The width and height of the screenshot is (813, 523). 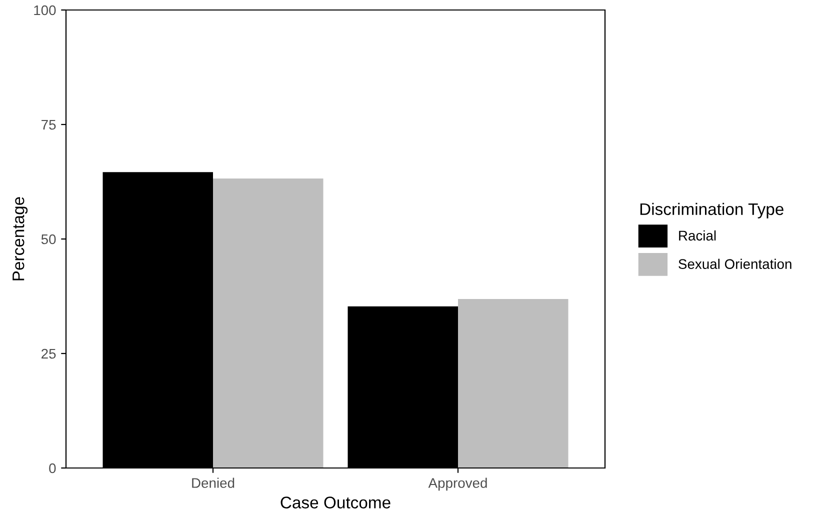 I want to click on legend-label: Sexual Orientation, so click(x=735, y=263).